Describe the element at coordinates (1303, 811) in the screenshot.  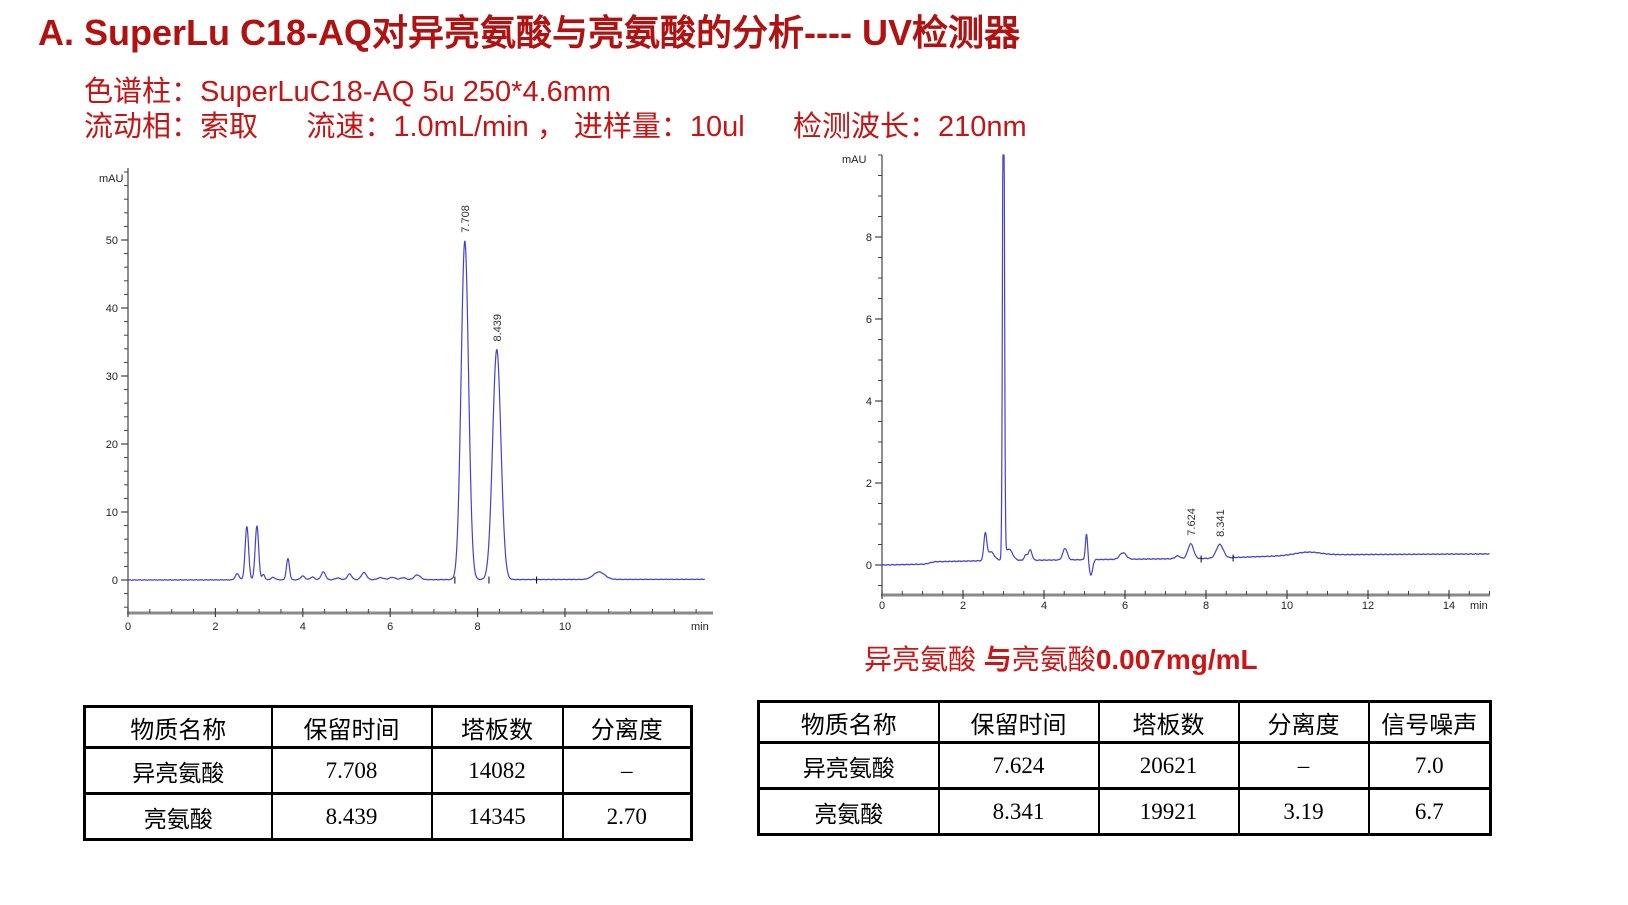
I see `table-cell: 3.19` at that location.